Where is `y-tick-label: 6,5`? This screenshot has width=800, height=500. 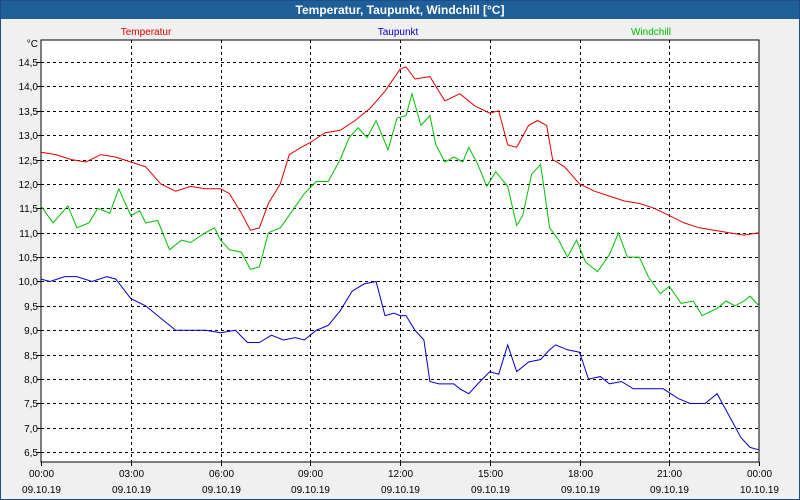
y-tick-label: 6,5 is located at coordinates (31, 453).